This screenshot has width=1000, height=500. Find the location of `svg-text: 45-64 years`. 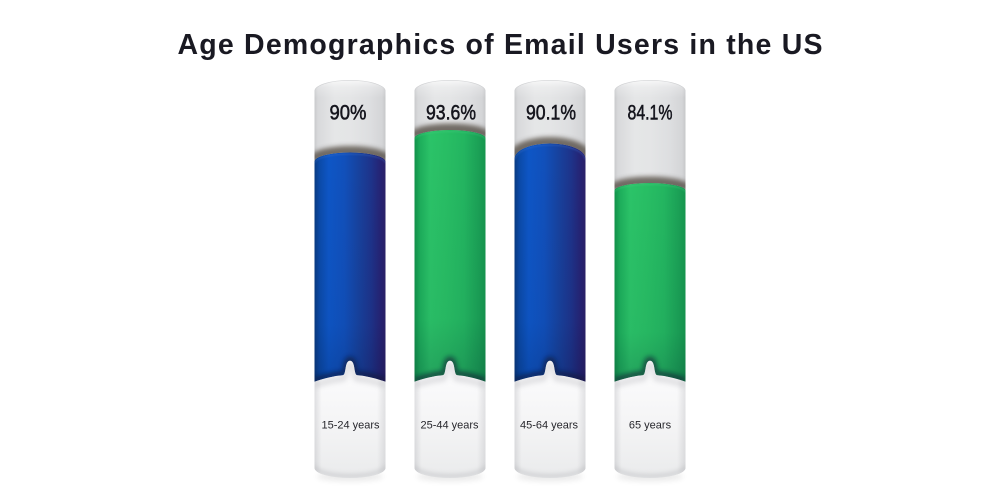

svg-text: 45-64 years is located at coordinates (549, 426).